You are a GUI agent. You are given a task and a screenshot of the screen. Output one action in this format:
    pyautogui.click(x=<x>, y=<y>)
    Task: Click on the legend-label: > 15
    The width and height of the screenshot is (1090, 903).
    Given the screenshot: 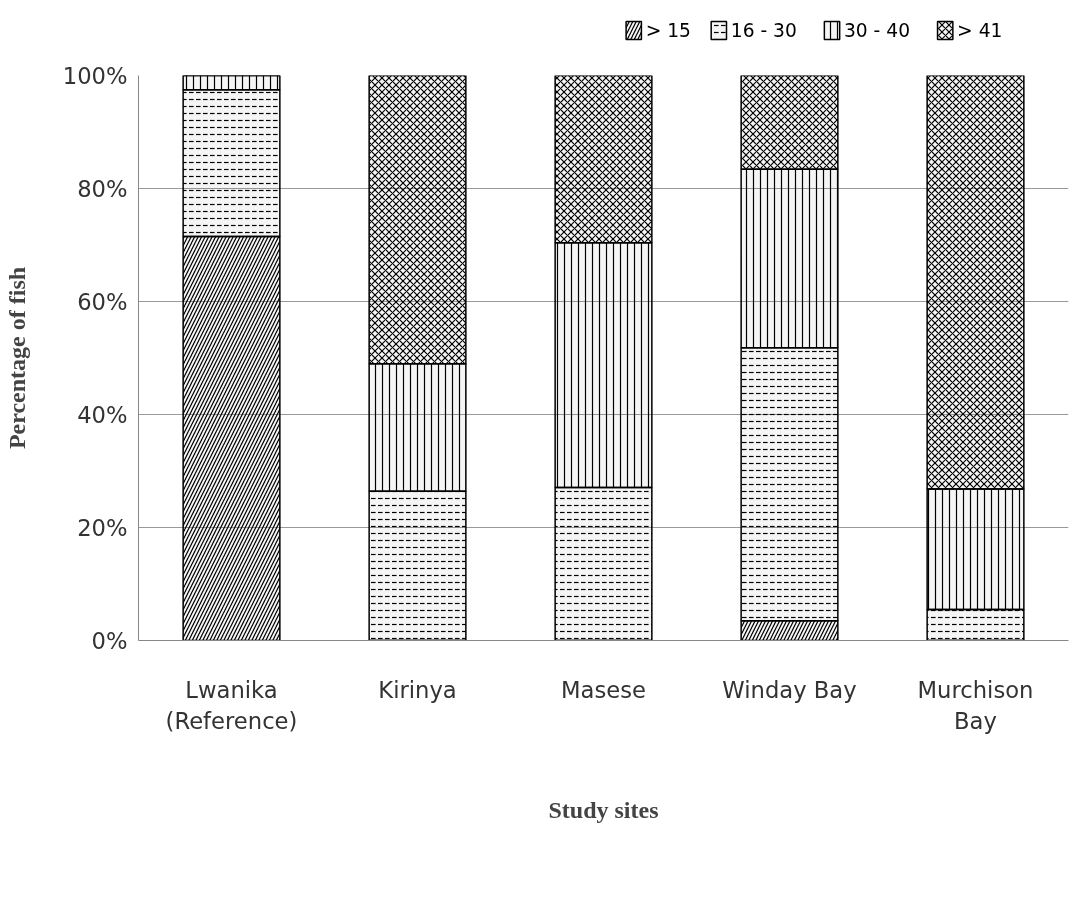 What is the action you would take?
    pyautogui.click(x=668, y=30)
    